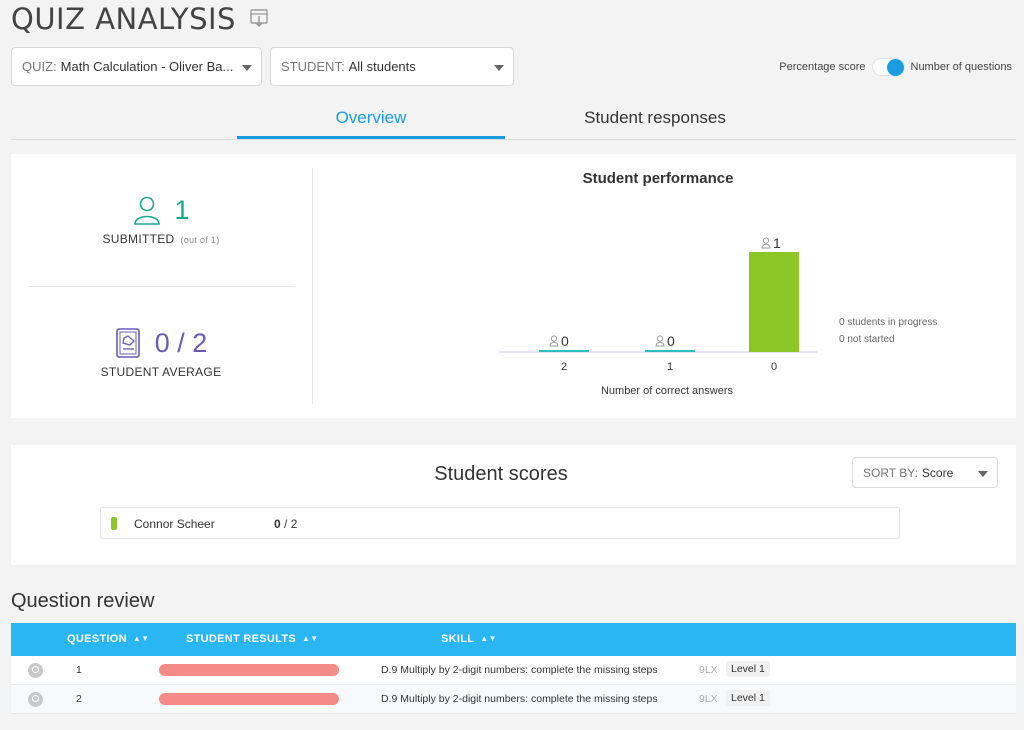  What do you see at coordinates (277, 524) in the screenshot?
I see `student-score-correct: 0` at bounding box center [277, 524].